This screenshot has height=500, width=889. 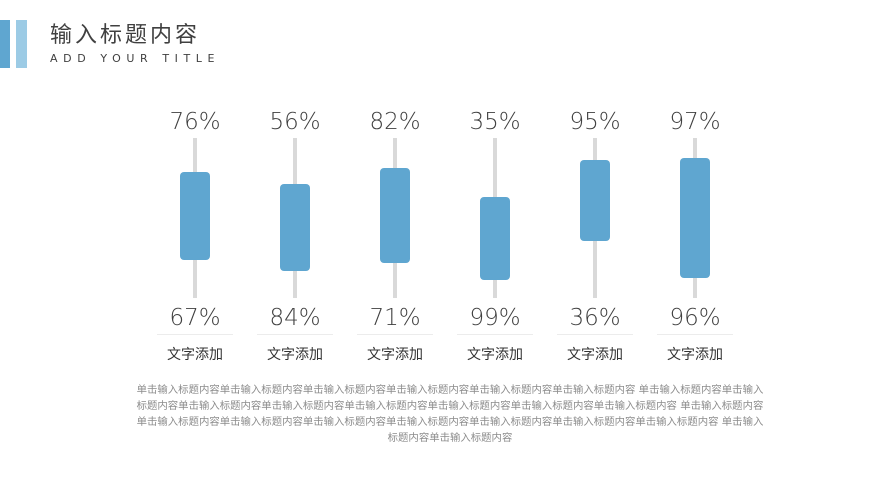 I want to click on bottom-value-label: 84%, so click(x=295, y=318).